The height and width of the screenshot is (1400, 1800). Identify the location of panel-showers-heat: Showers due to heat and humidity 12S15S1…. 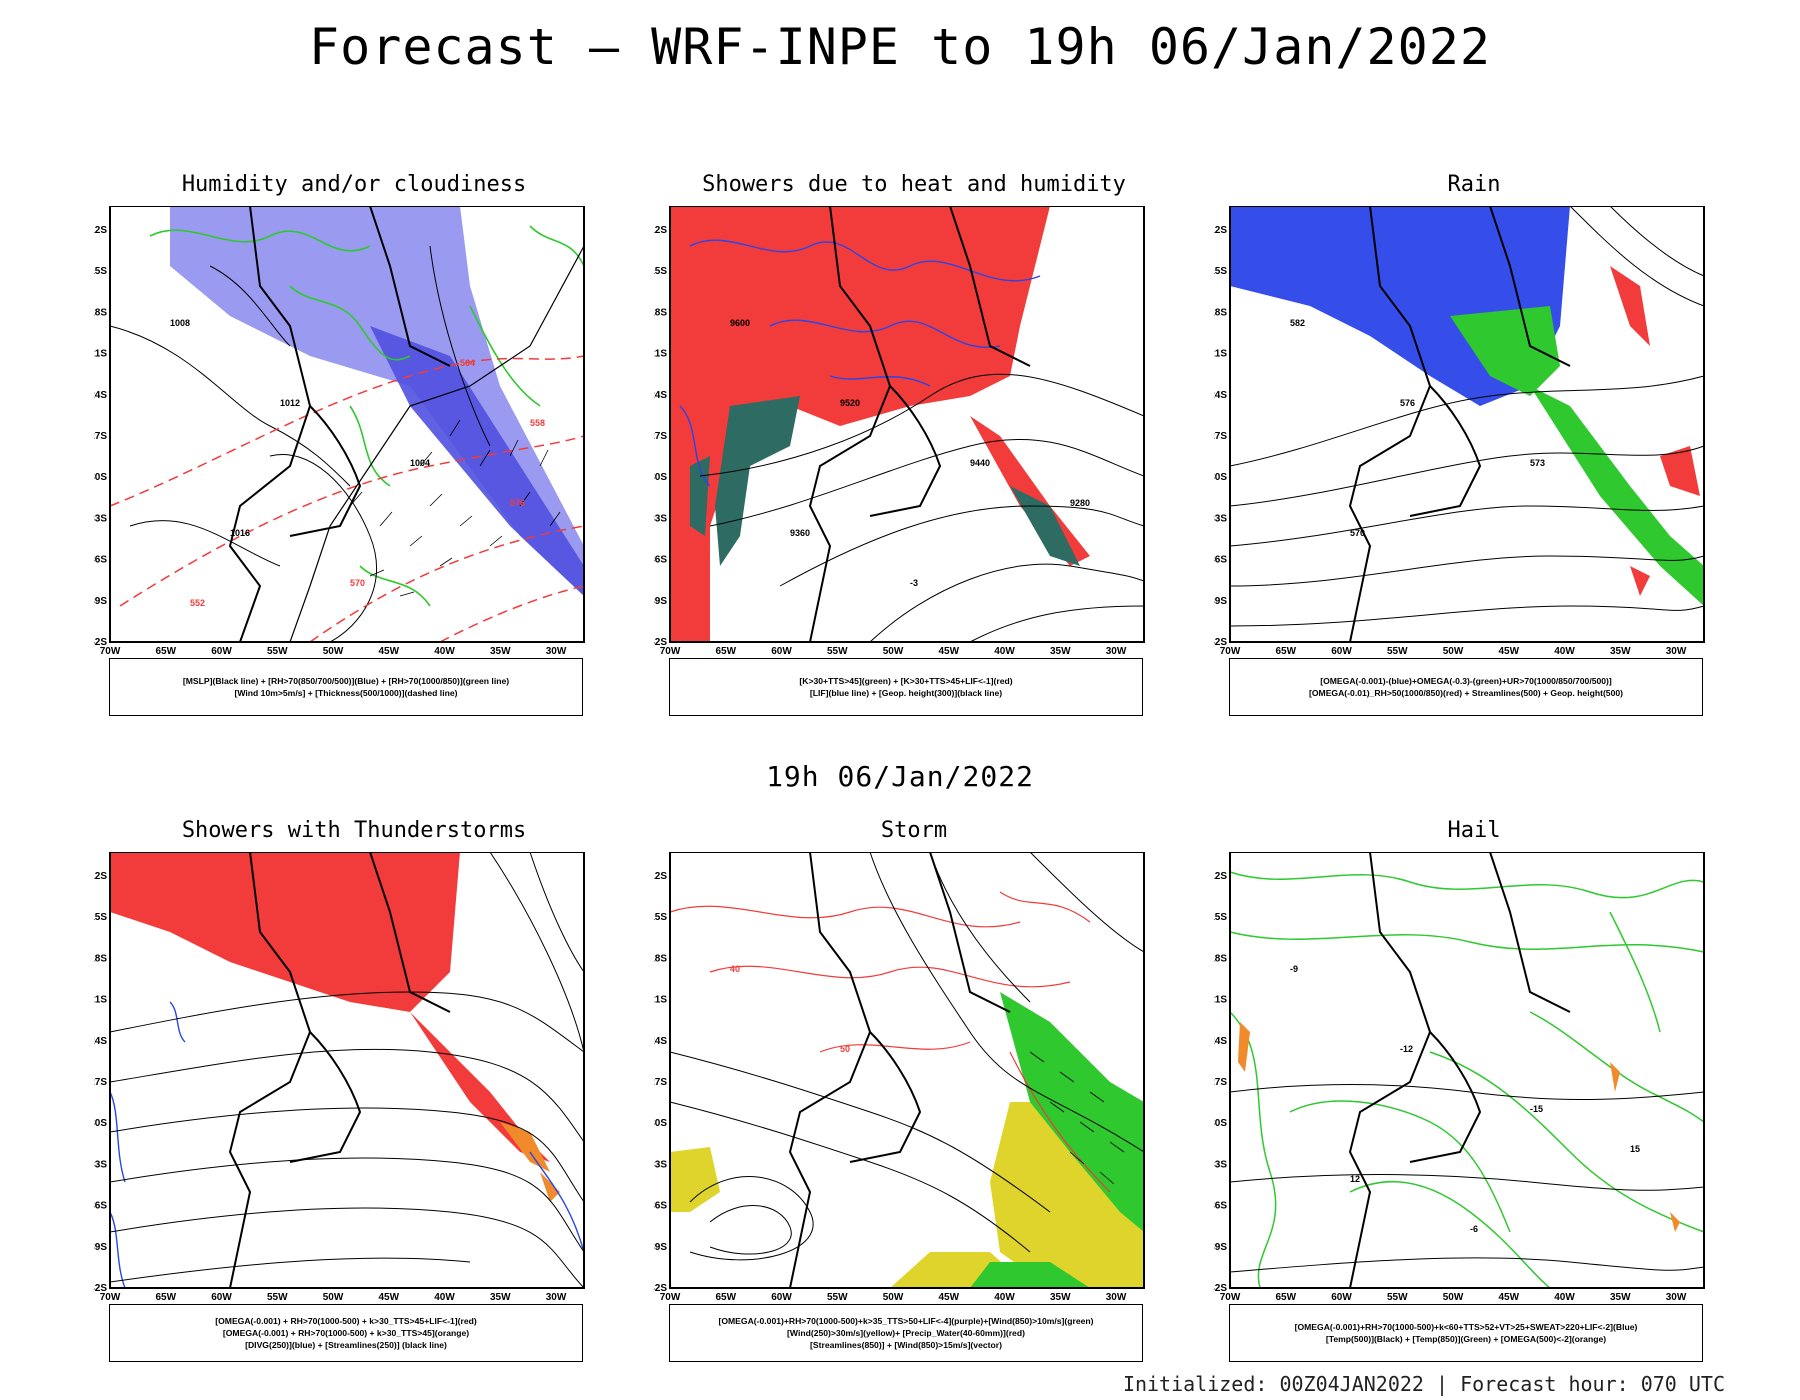
(914, 457).